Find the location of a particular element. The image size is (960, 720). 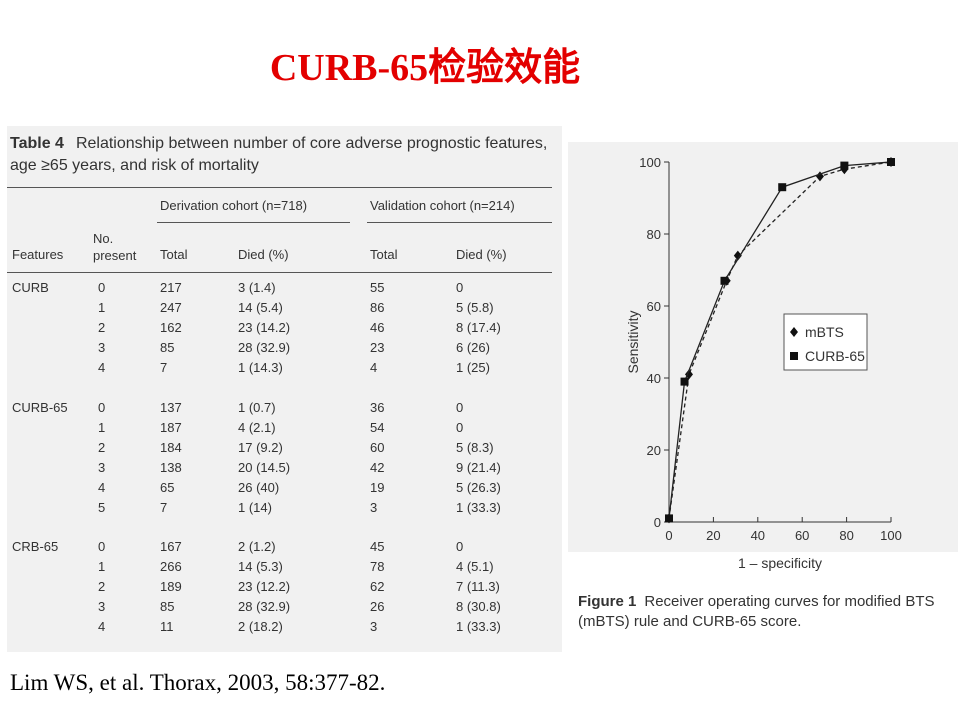

valid-total-cell: 42 is located at coordinates (377, 467).